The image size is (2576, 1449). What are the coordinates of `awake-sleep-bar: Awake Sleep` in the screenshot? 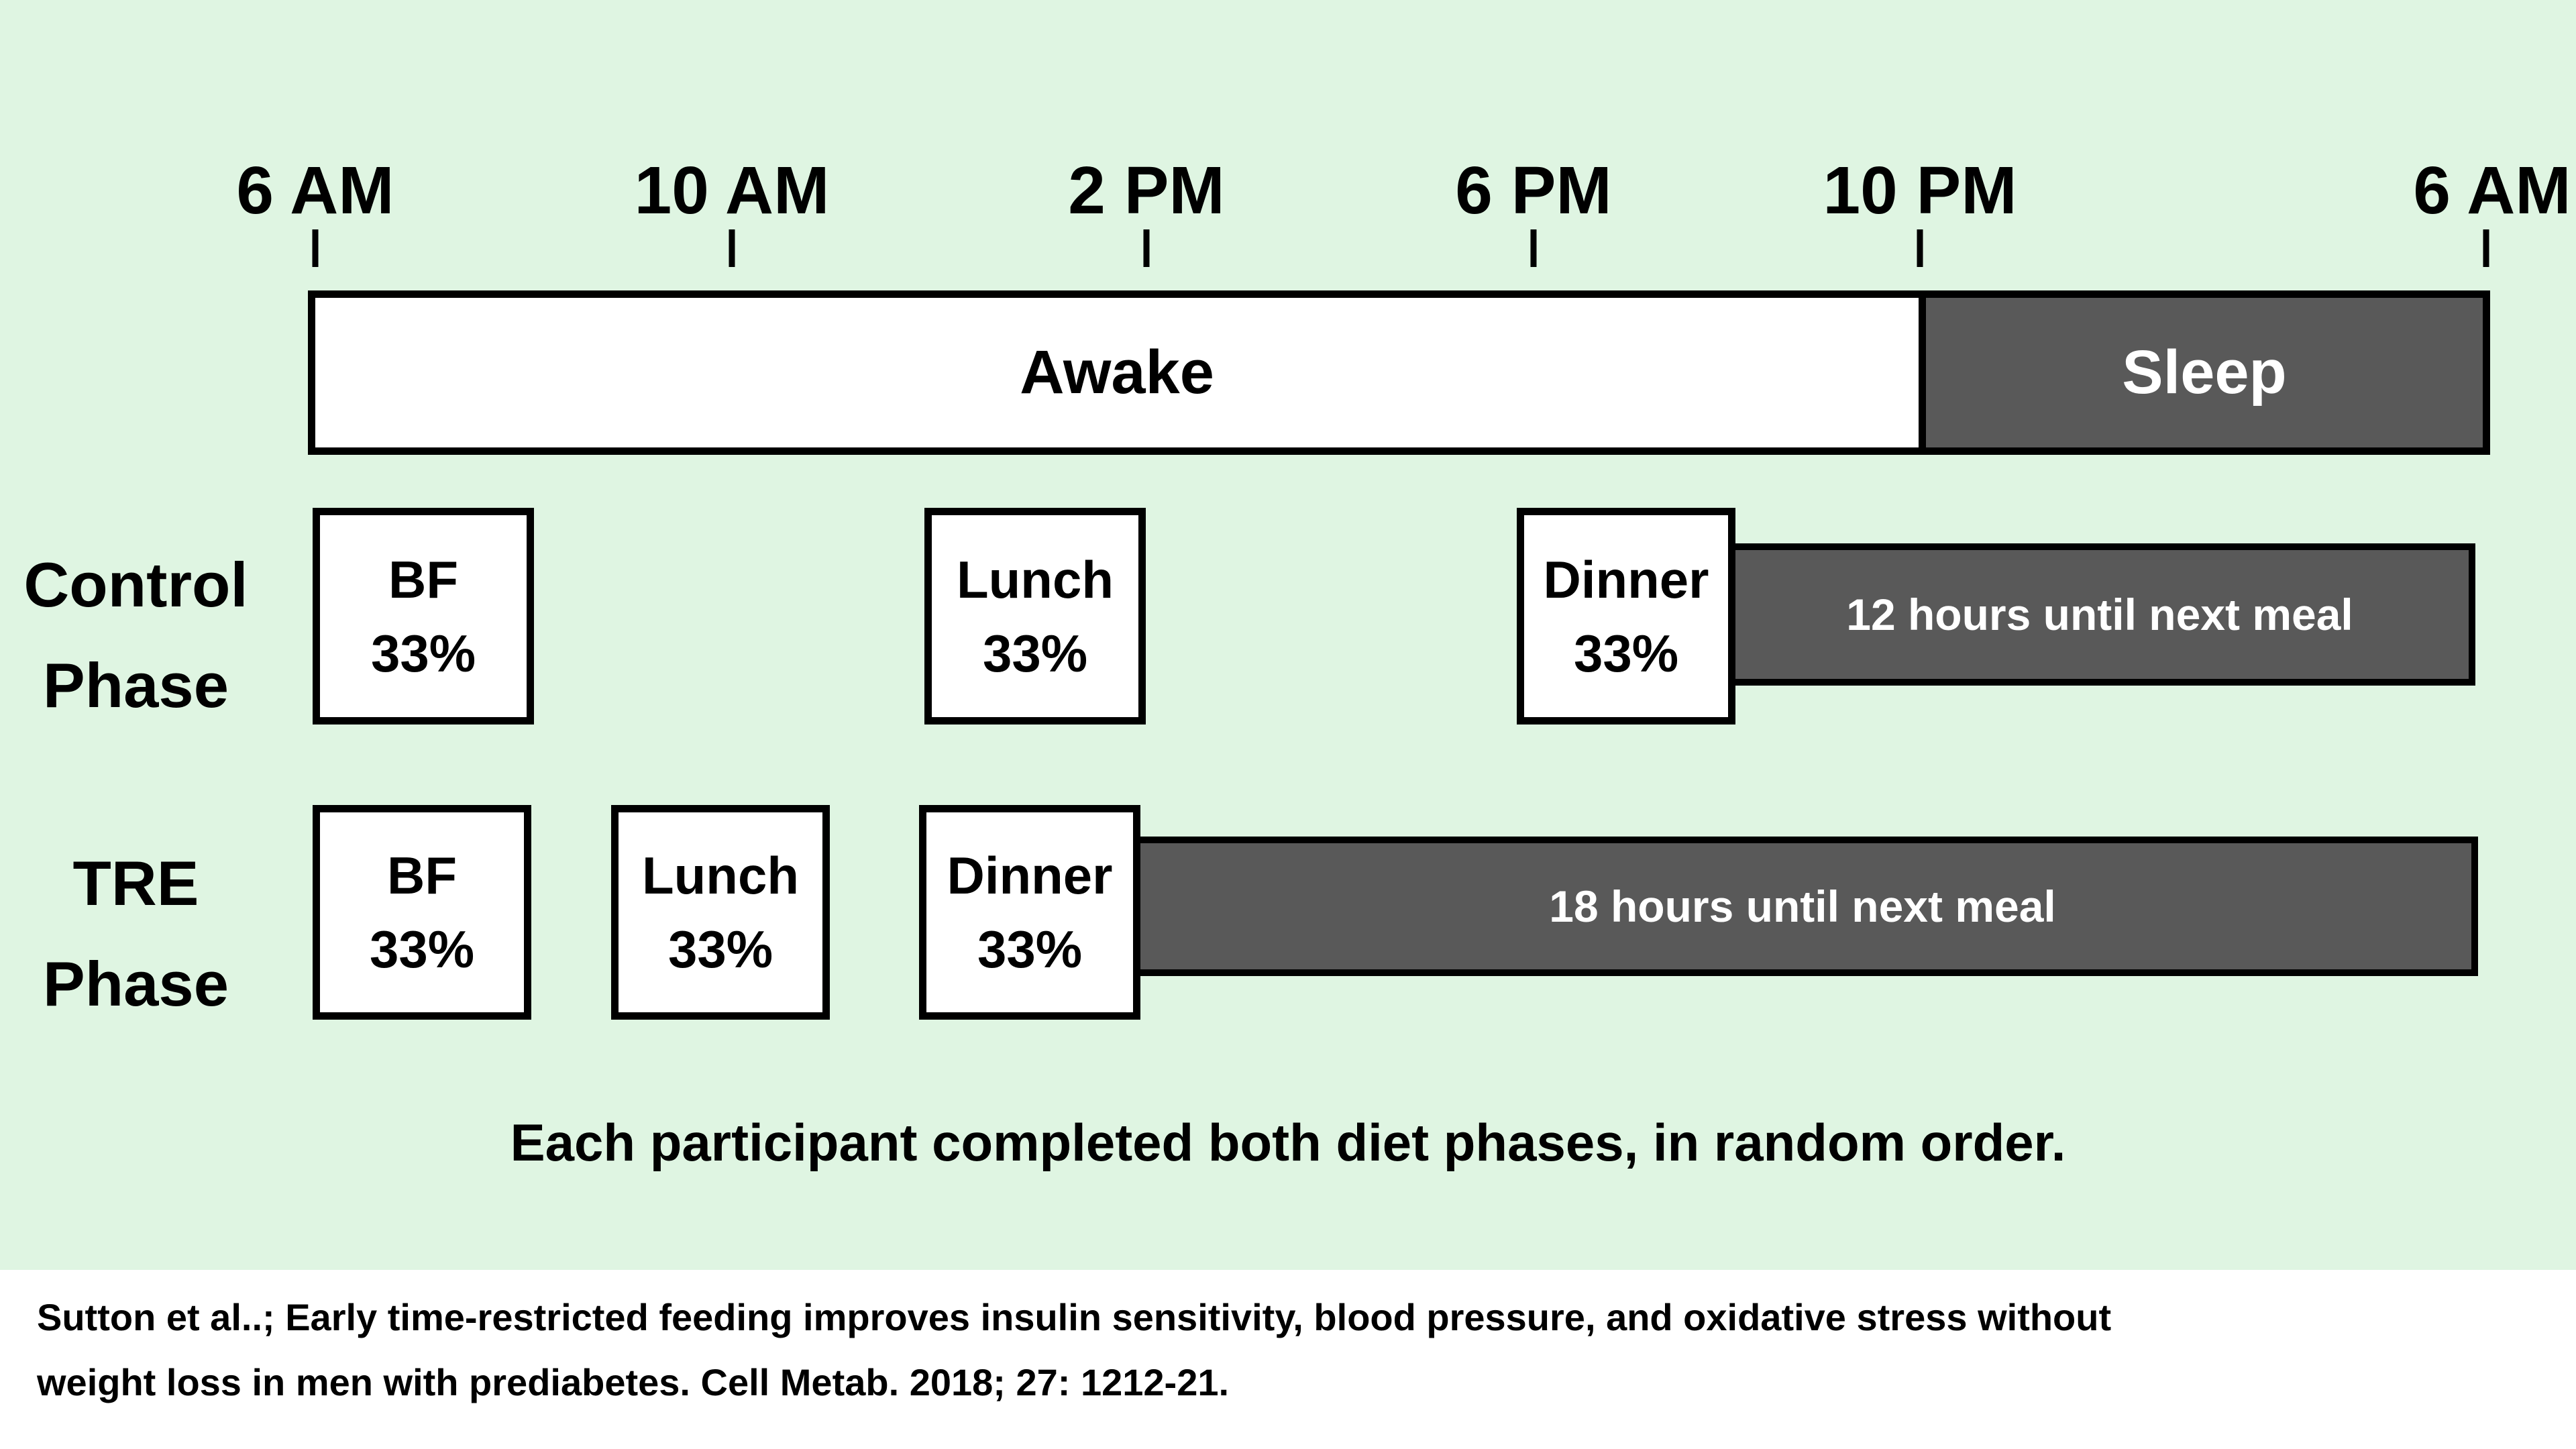 It's located at (1399, 372).